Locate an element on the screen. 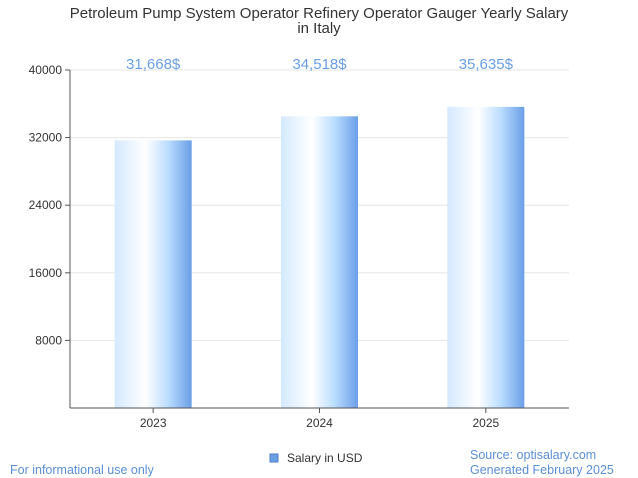 The image size is (638, 478). x-axis-ticks: 2023 2024 2025 is located at coordinates (320, 419).